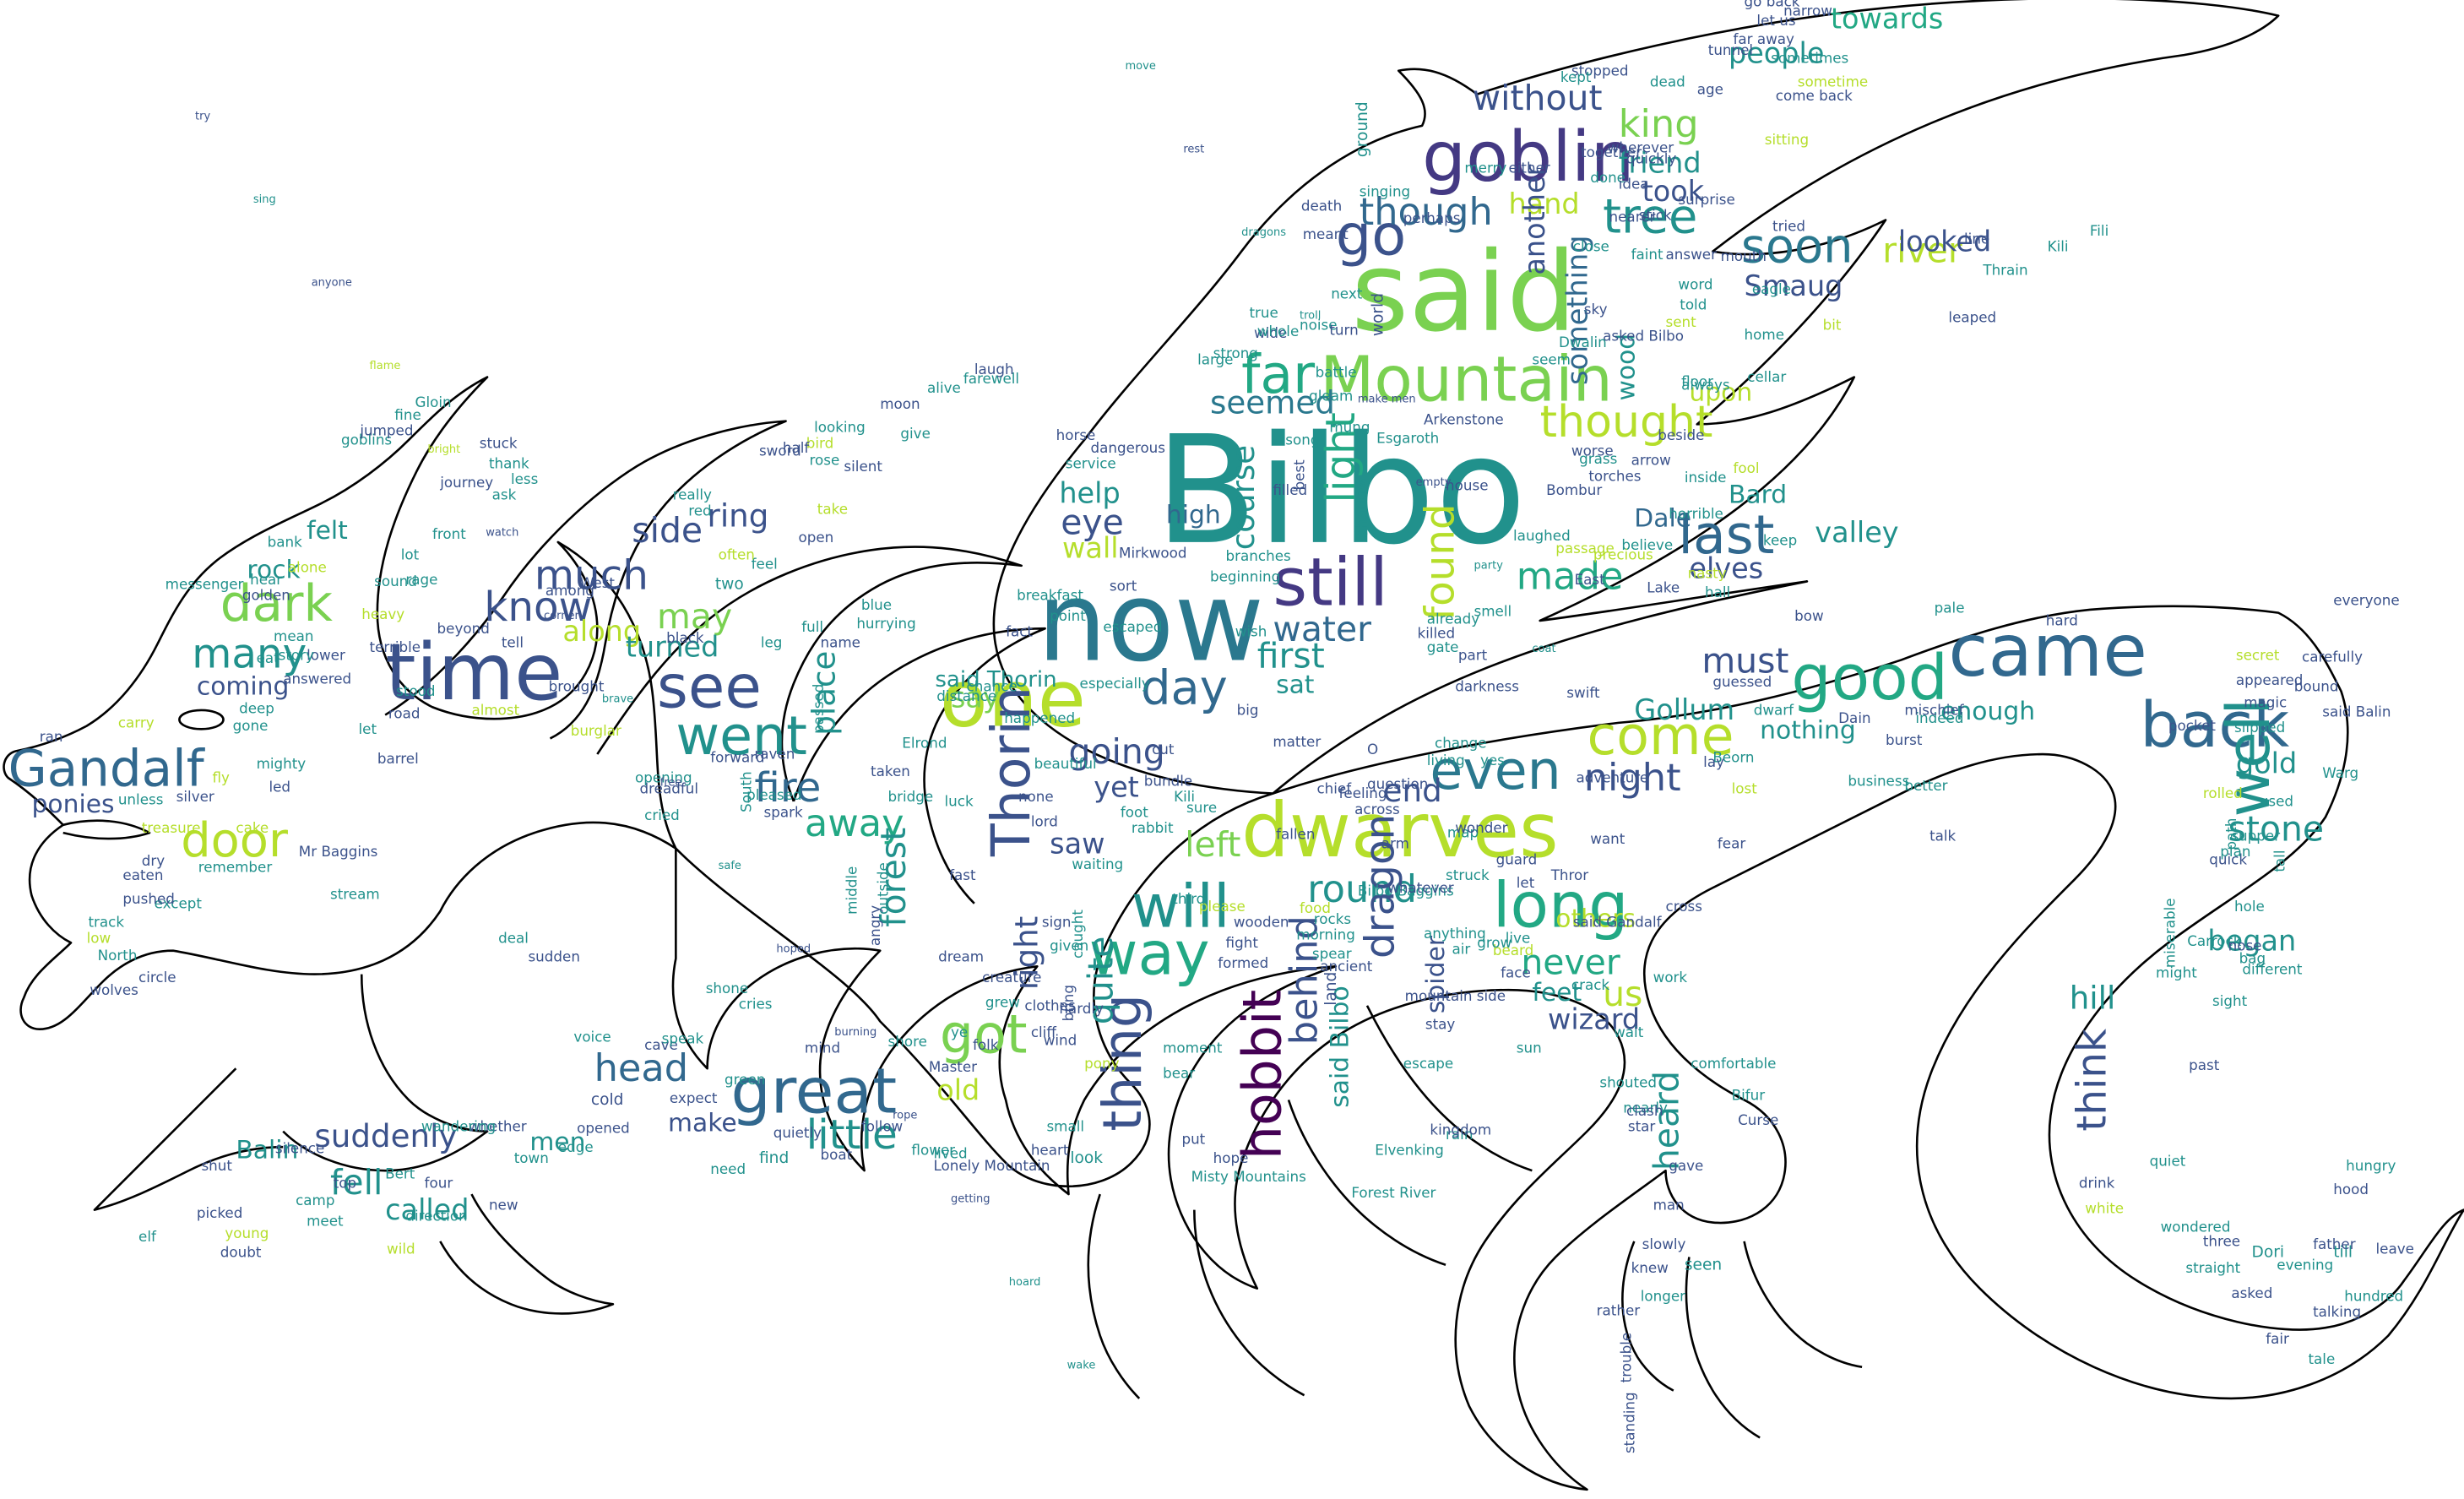 This screenshot has width=2464, height=1499. Describe the element at coordinates (345, 1183) in the screenshot. I see `word-top: top` at that location.